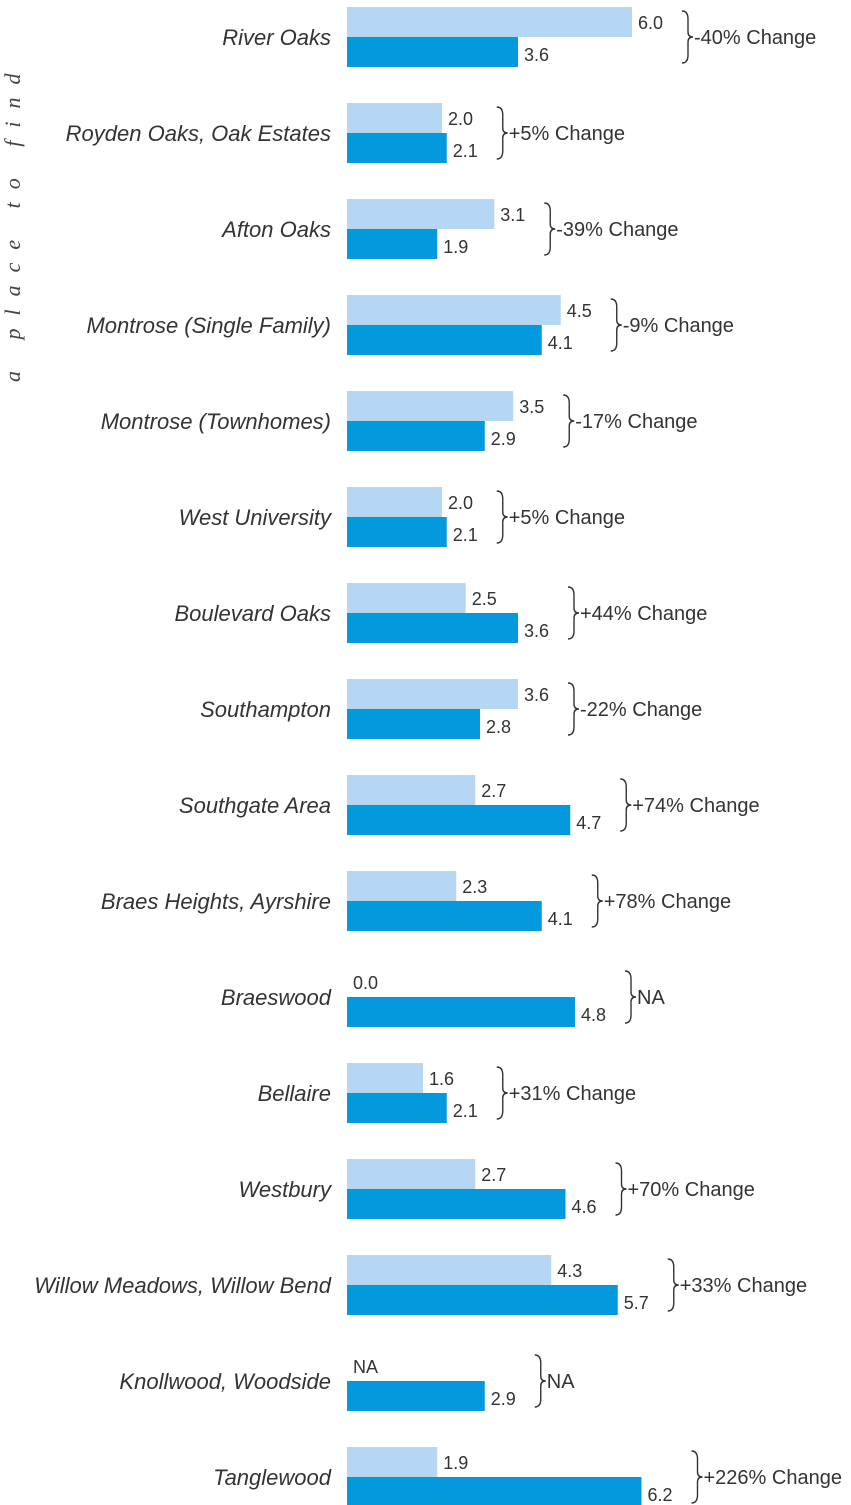 The width and height of the screenshot is (851, 1505). Describe the element at coordinates (276, 997) in the screenshot. I see `category-label: Braeswood` at that location.